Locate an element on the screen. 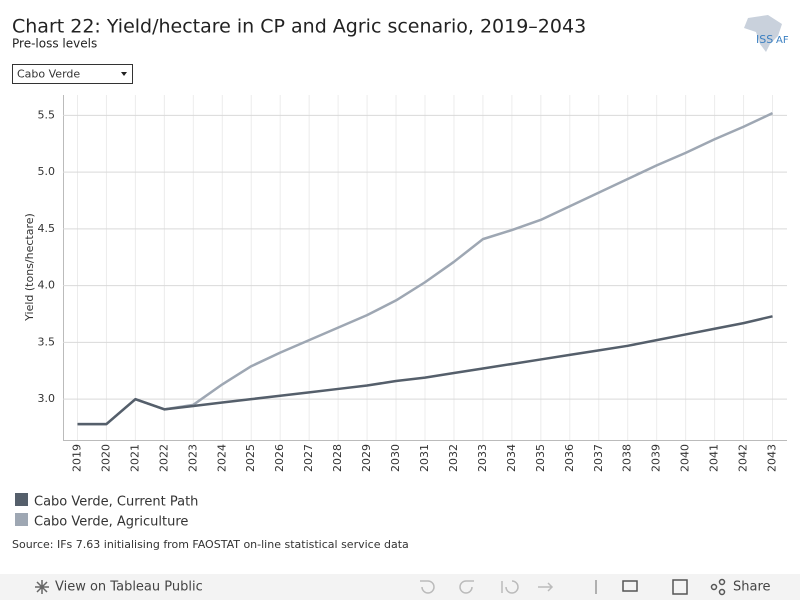  dropdown-arrow is located at coordinates (124, 74).